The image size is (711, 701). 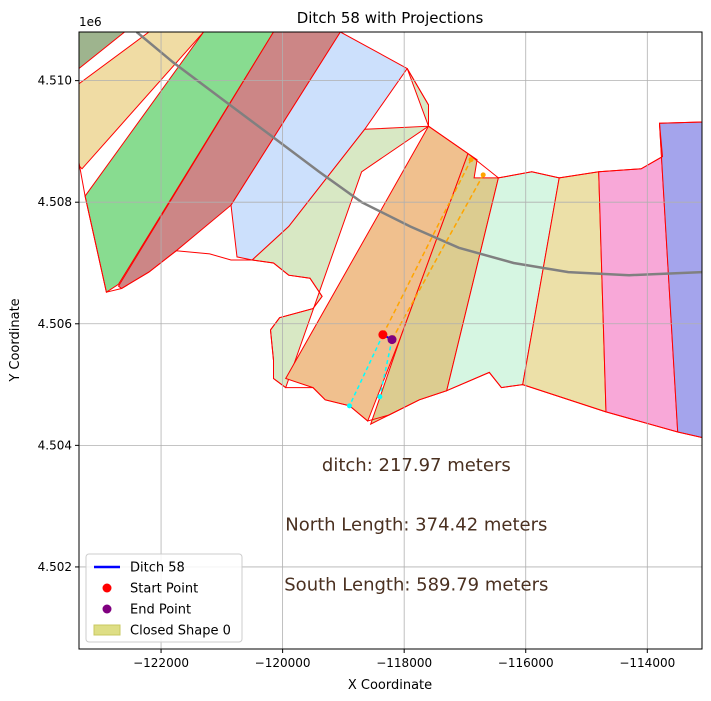 I want to click on legend-label: End Point, so click(x=160, y=610).